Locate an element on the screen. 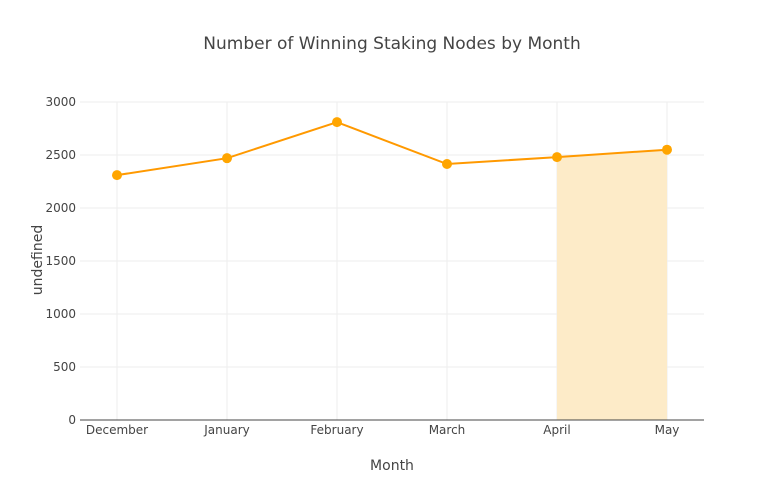 The height and width of the screenshot is (500, 784). y-tick-label: 500 is located at coordinates (64, 367).